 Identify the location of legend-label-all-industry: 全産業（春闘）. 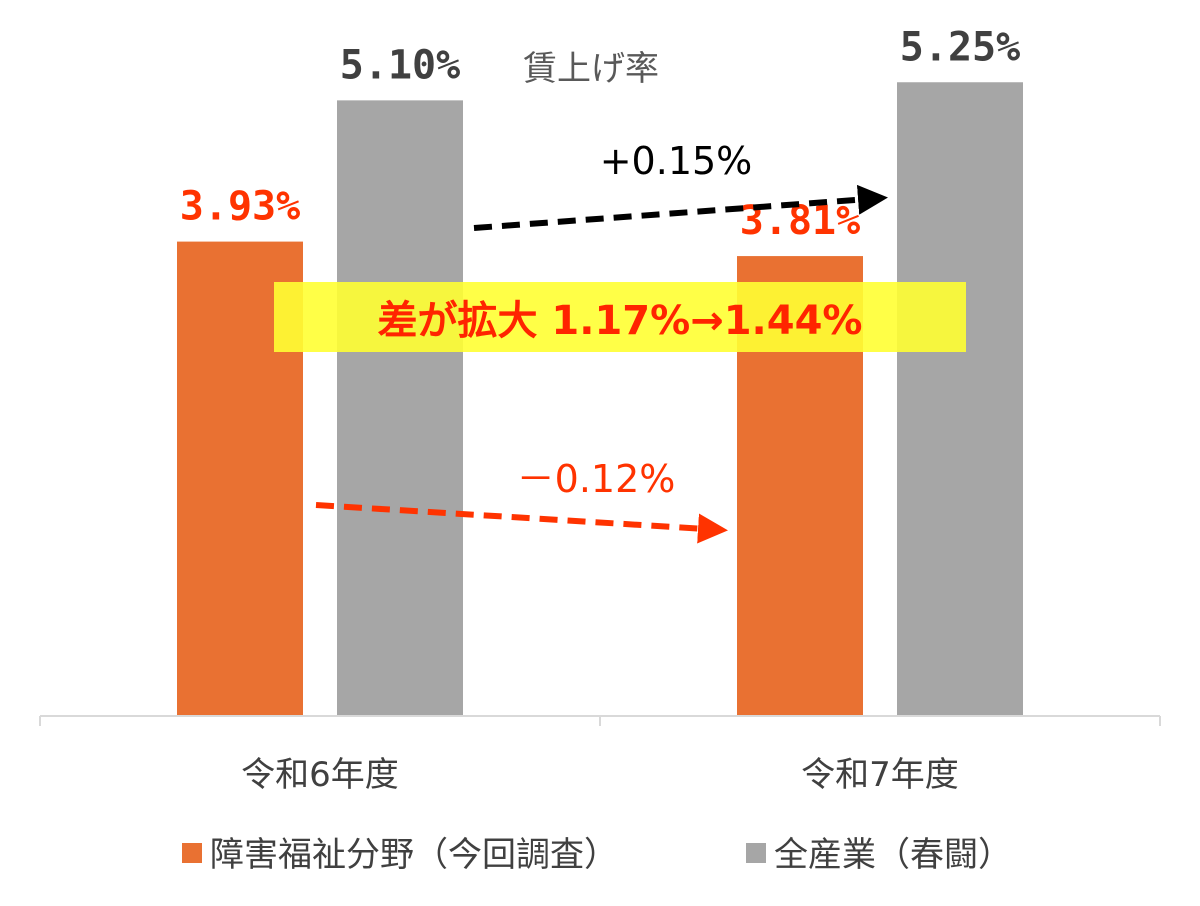
(893, 855).